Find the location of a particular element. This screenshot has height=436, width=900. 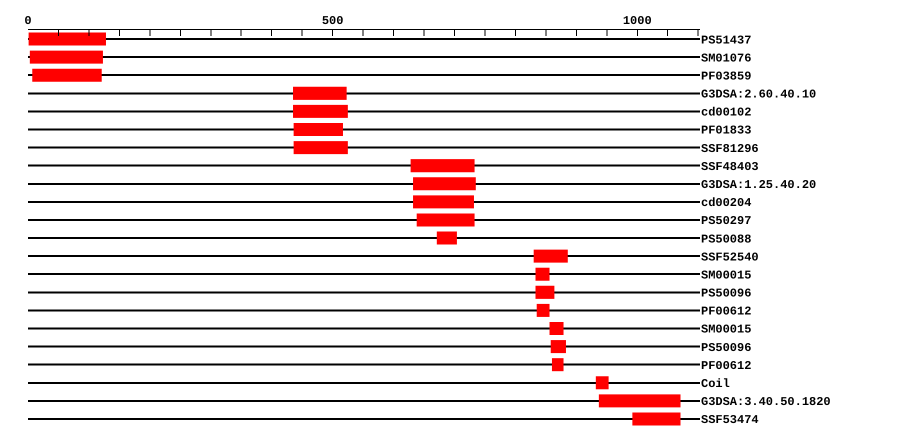

y-tick-label: Coil is located at coordinates (715, 383).